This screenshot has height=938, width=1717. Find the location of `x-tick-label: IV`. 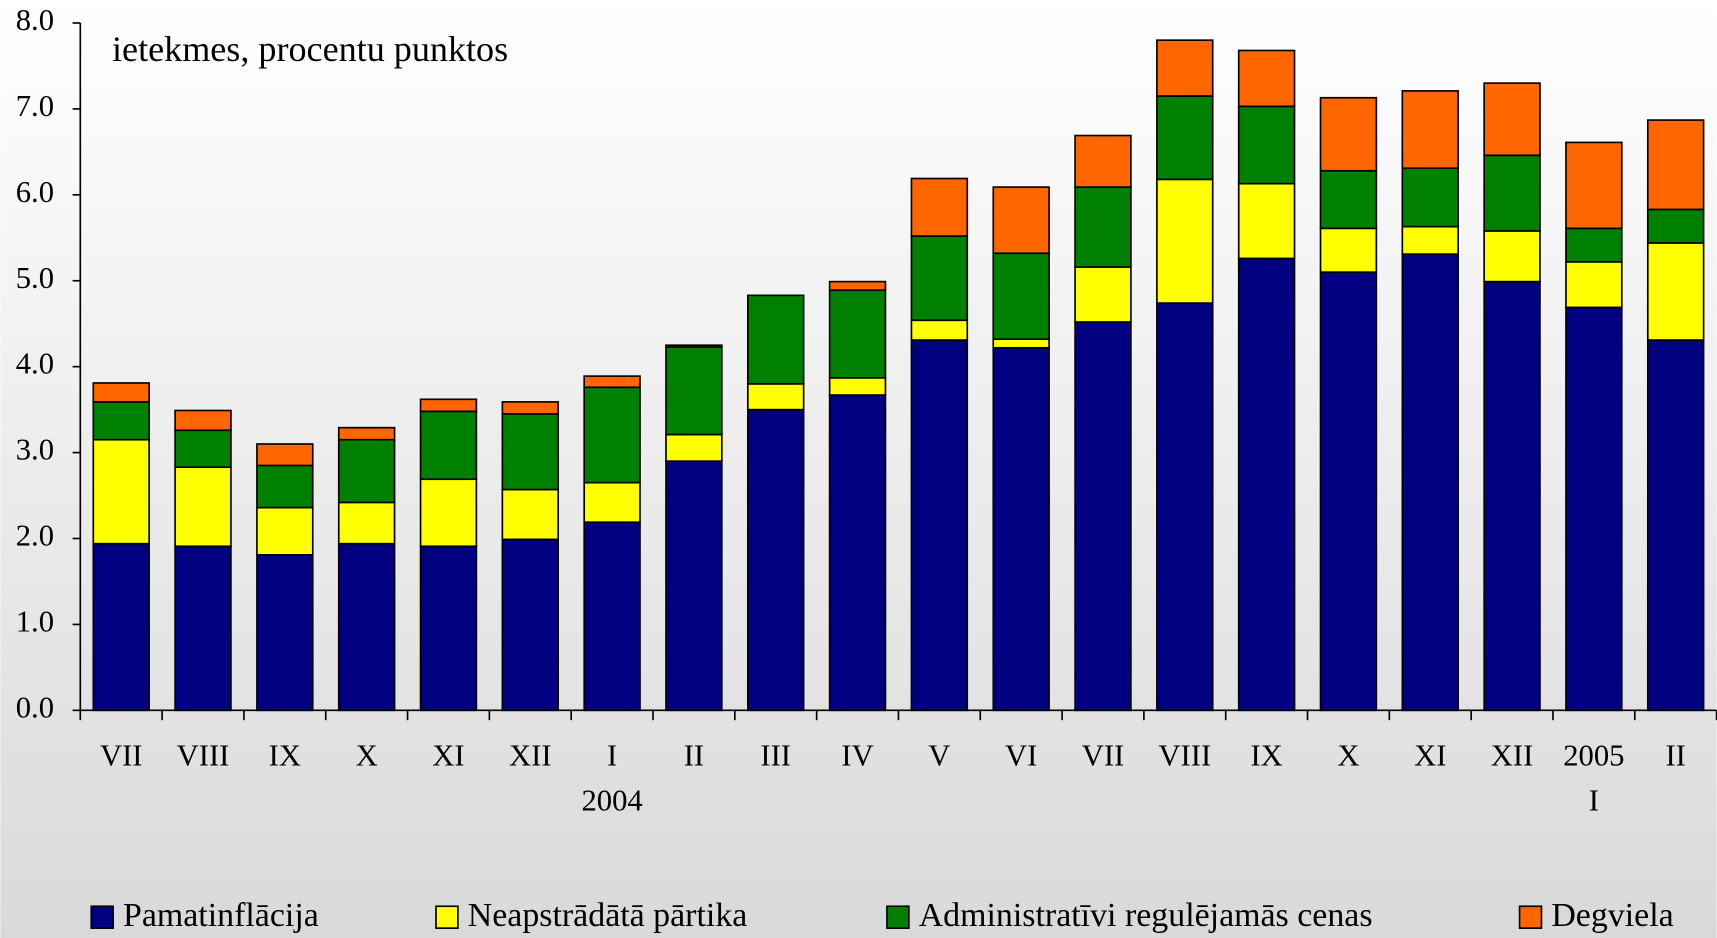

x-tick-label: IV is located at coordinates (857, 756).